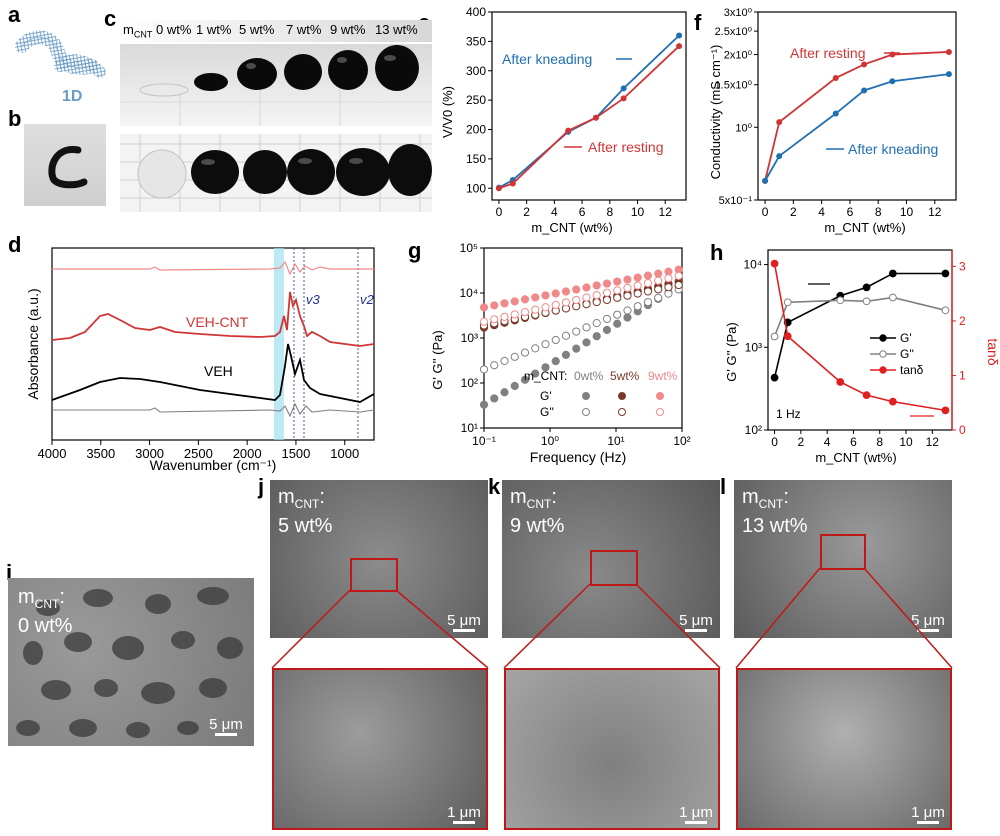  What do you see at coordinates (615, 441) in the screenshot?
I see `g-x-tick-label-2: 10¹` at bounding box center [615, 441].